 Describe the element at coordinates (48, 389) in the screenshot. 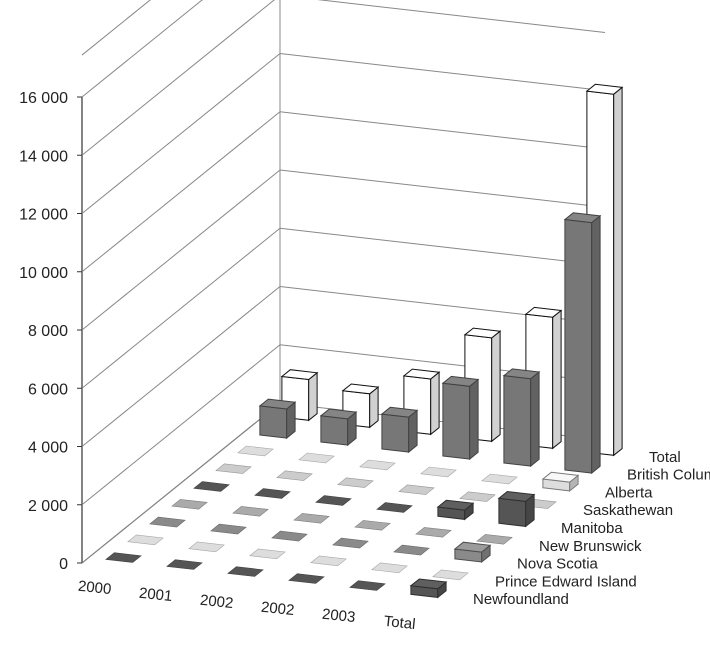

I see `y-tick-label: 6 000` at that location.